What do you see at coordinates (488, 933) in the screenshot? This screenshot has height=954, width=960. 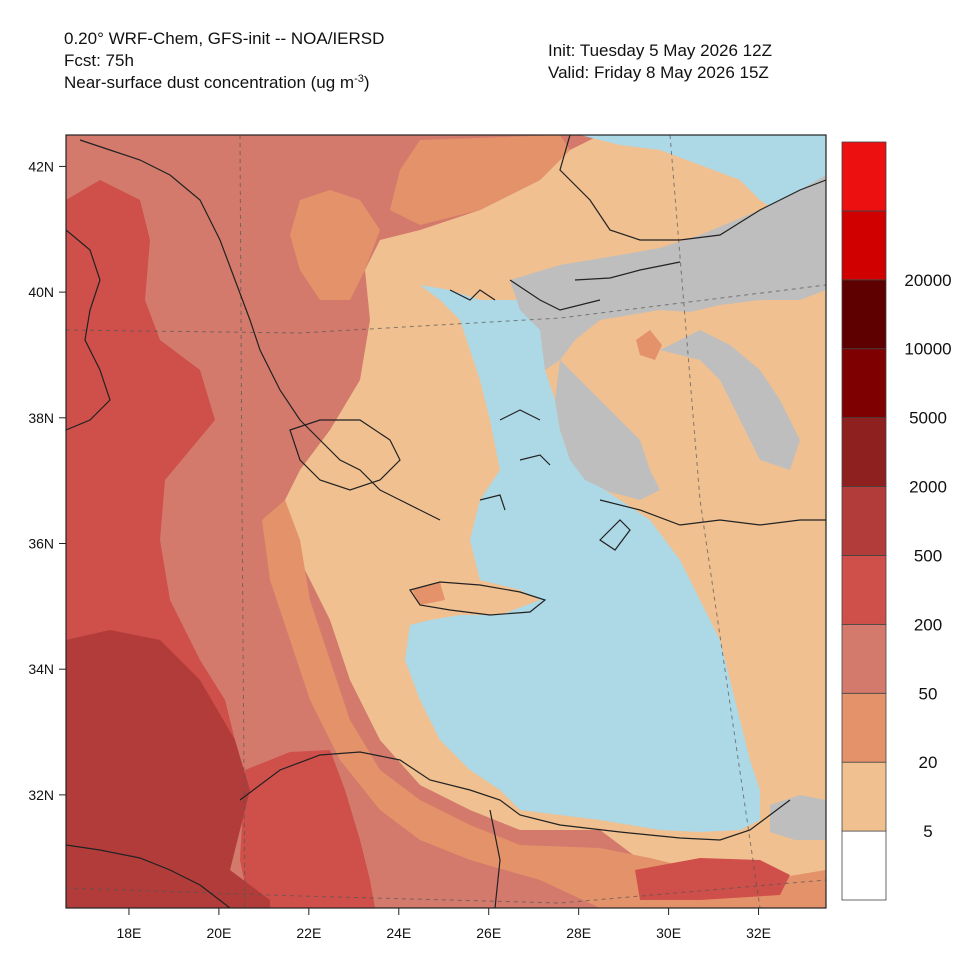 I see `lon-tick-label: 26E` at bounding box center [488, 933].